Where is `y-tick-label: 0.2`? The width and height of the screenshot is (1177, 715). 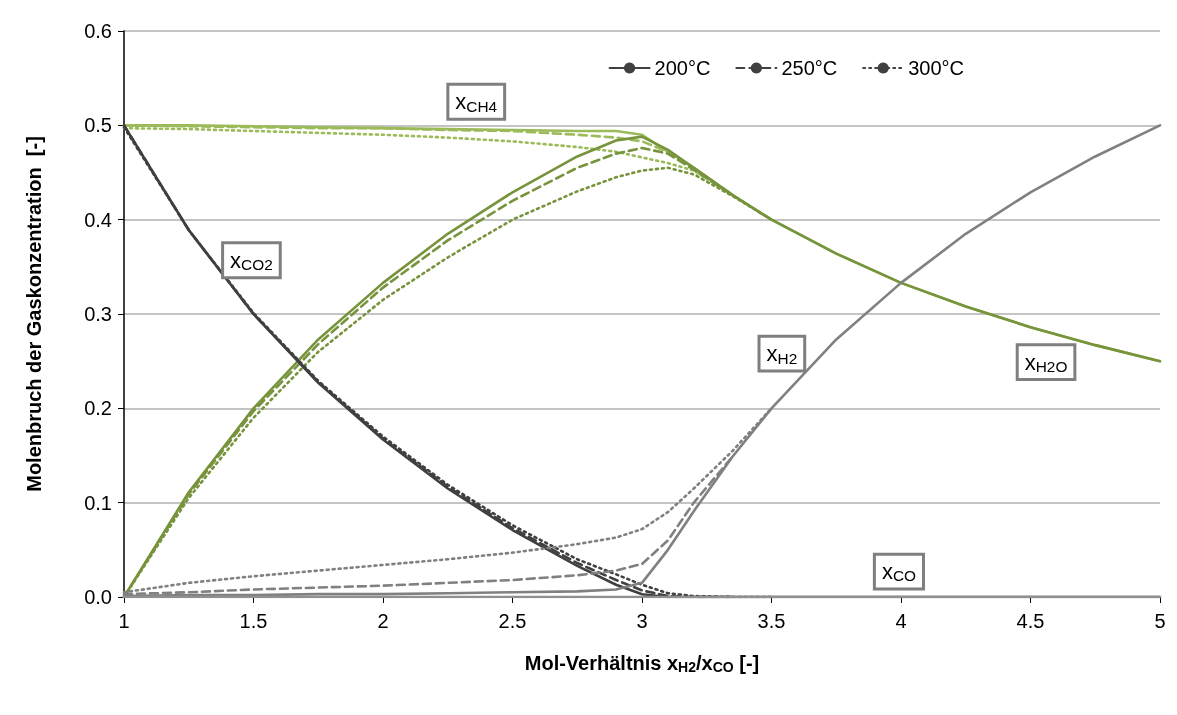 y-tick-label: 0.2 is located at coordinates (98, 408).